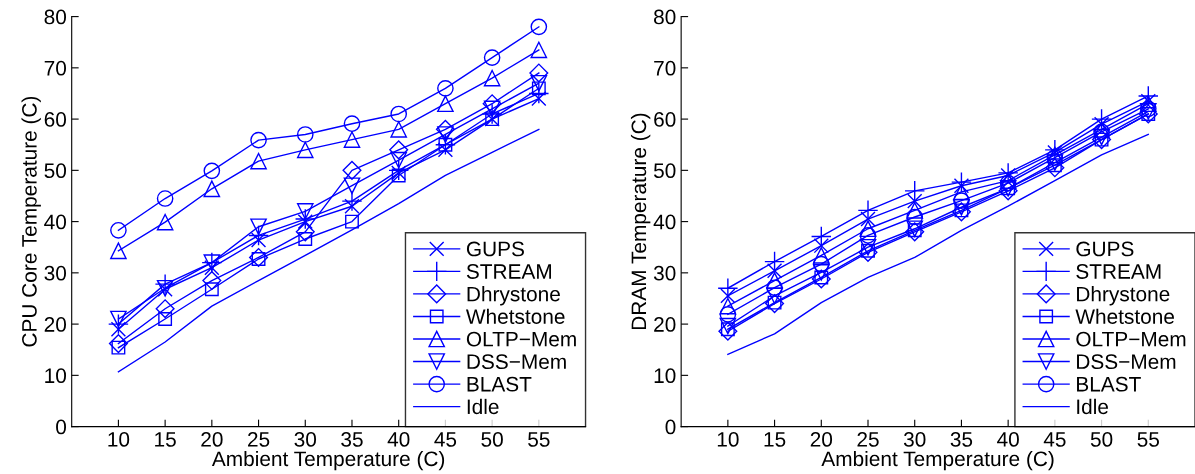  Describe the element at coordinates (31, 221) in the screenshot. I see `y-axis-title: CPU Core Temperature (C)` at that location.